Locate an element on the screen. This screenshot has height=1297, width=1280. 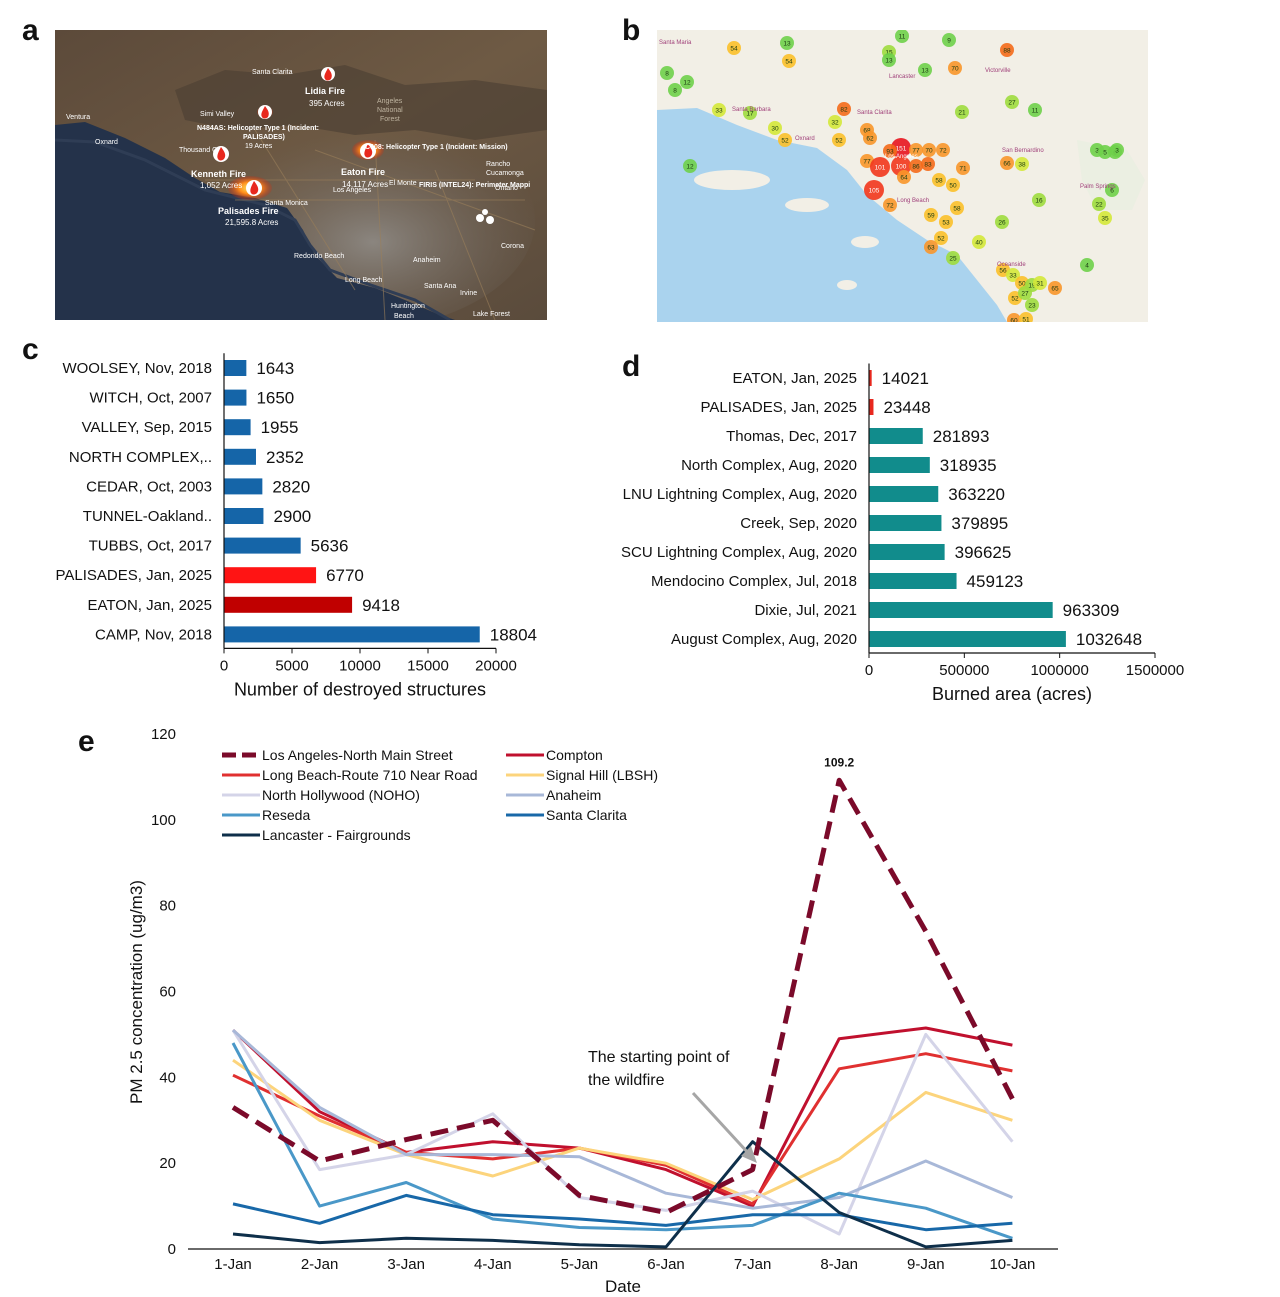
map-label: 19 Acres is located at coordinates (259, 146).